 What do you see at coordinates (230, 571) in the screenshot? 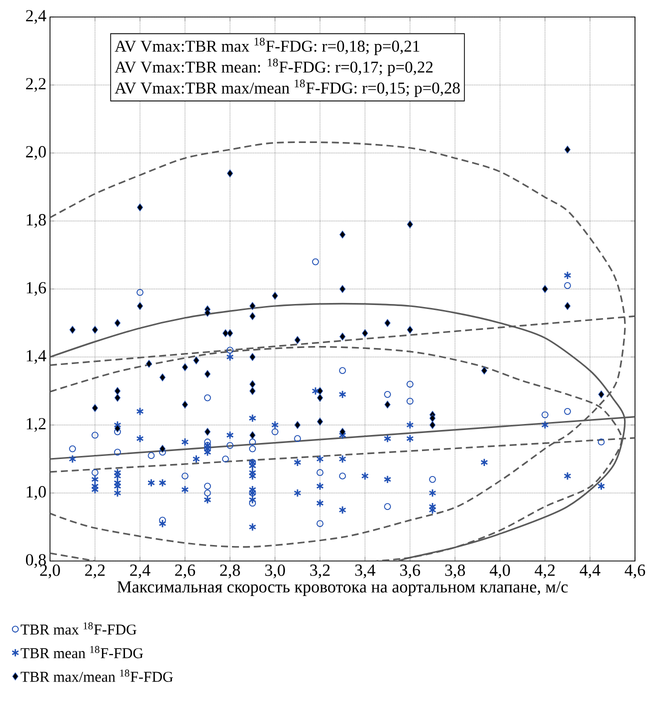
I see `x-tick-label: 2,8` at bounding box center [230, 571].